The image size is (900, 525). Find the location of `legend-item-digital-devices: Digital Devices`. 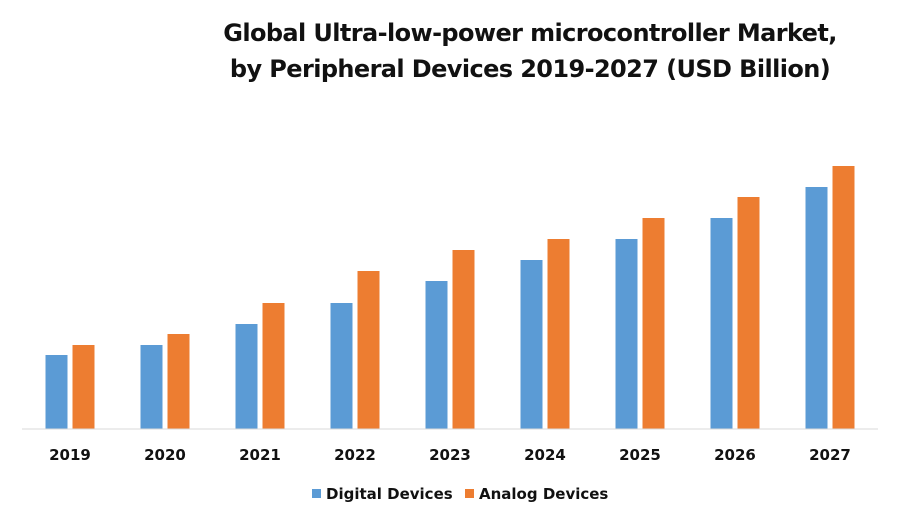

legend-item-digital-devices: Digital Devices is located at coordinates (382, 494).